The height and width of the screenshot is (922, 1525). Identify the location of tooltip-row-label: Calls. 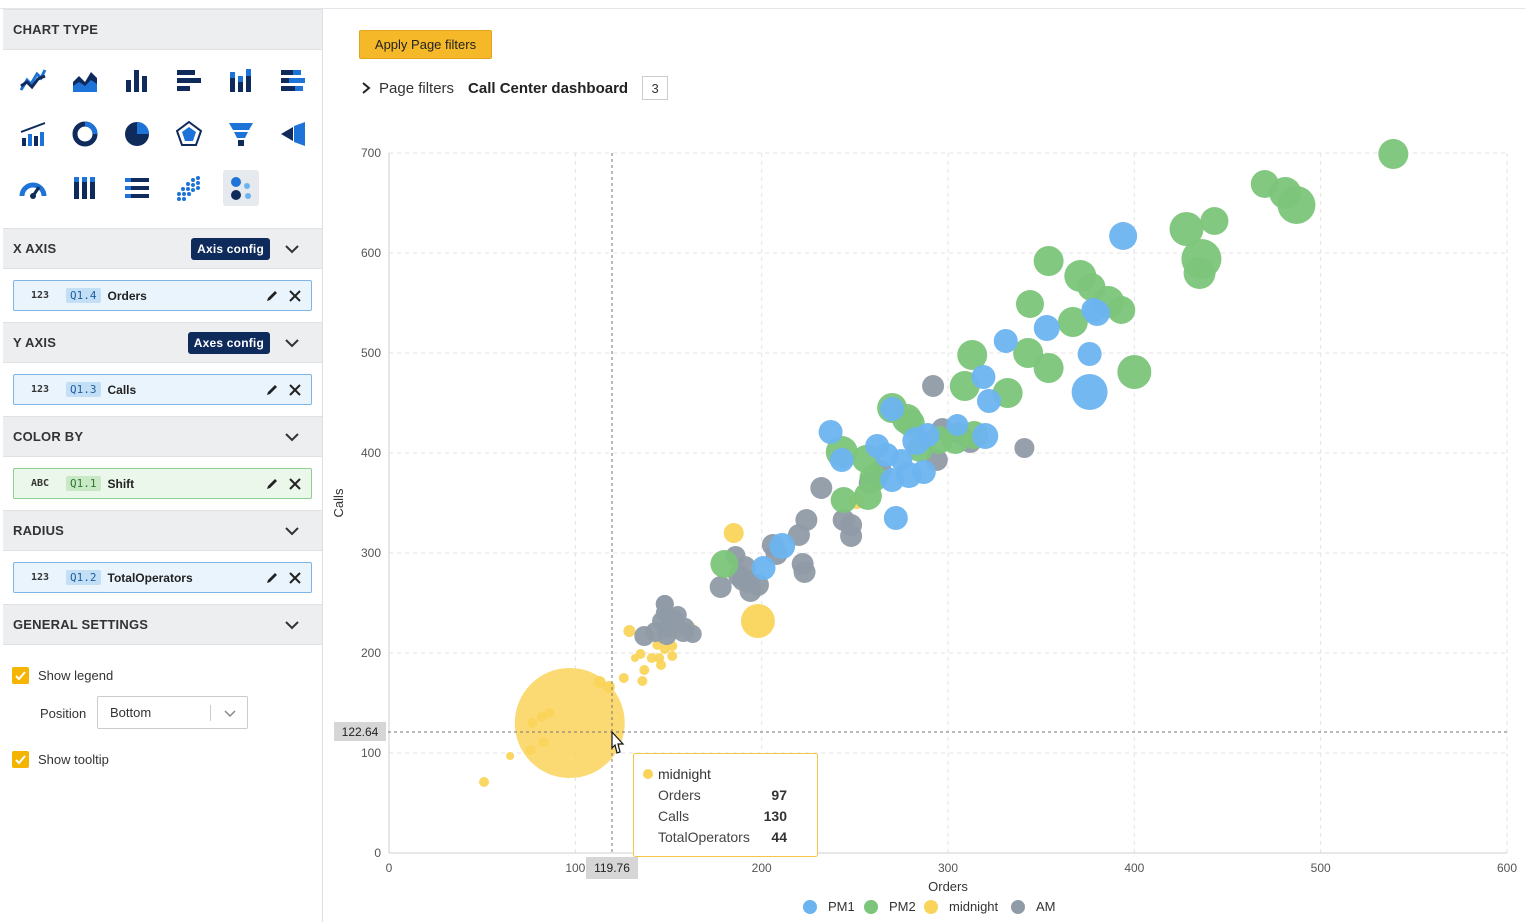
(673, 816).